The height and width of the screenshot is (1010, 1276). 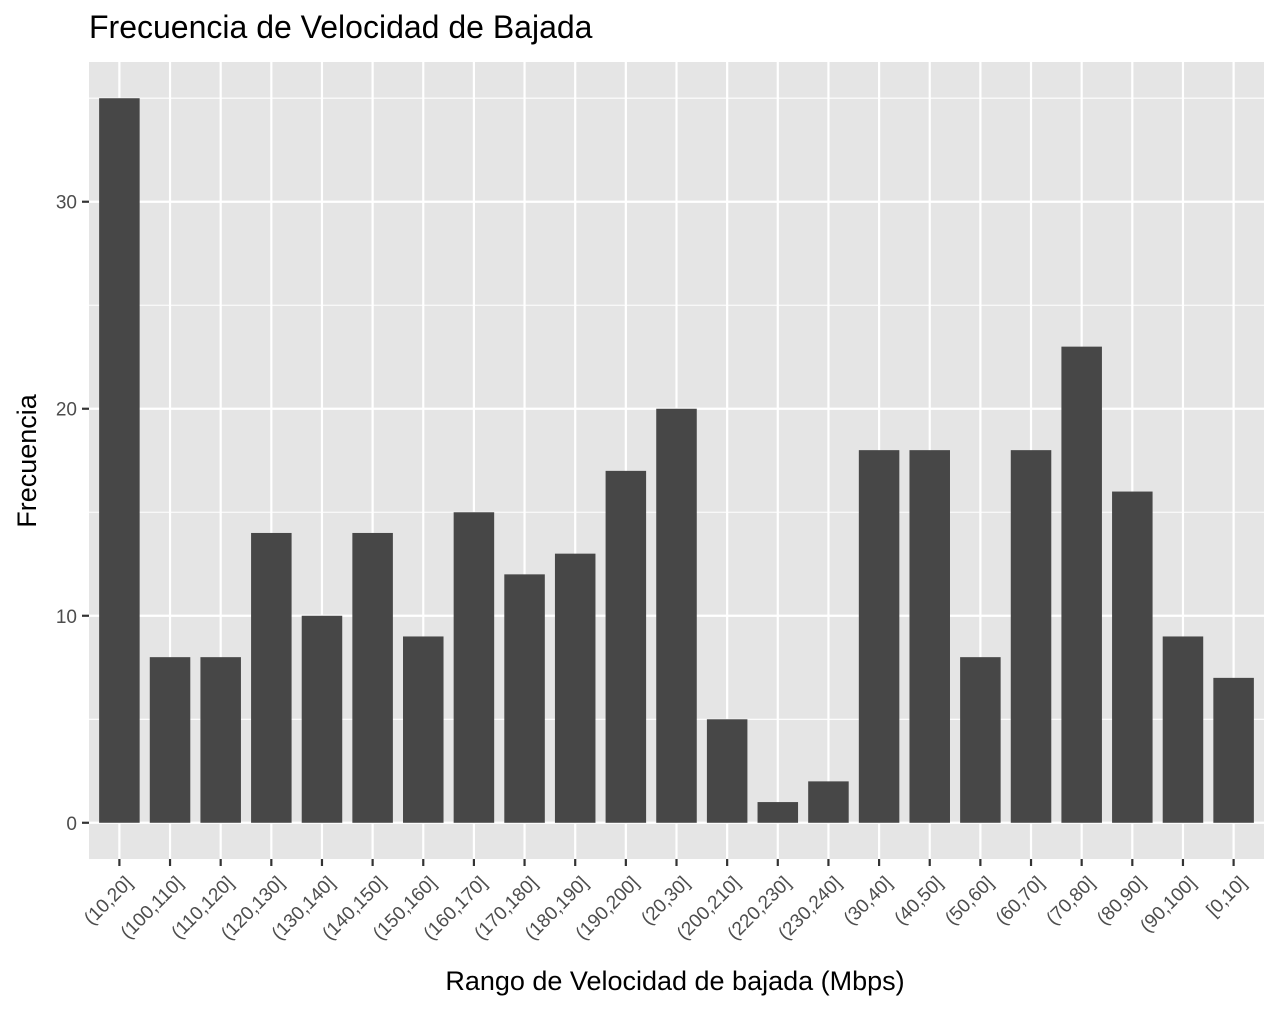 I want to click on y-tick-label: 30, so click(x=66, y=203).